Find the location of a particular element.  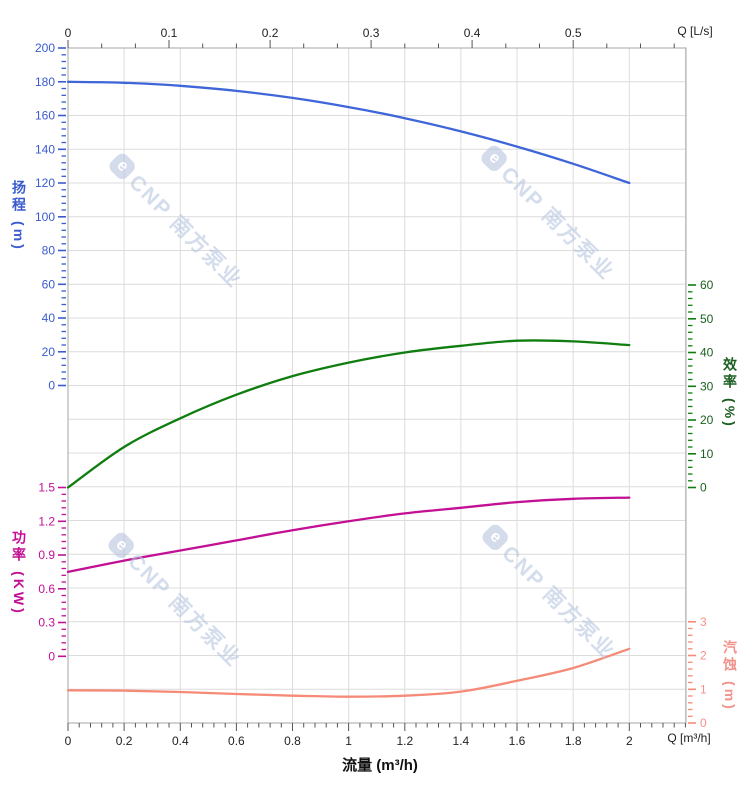

head-axis-tick-label: 0 is located at coordinates (51, 386).